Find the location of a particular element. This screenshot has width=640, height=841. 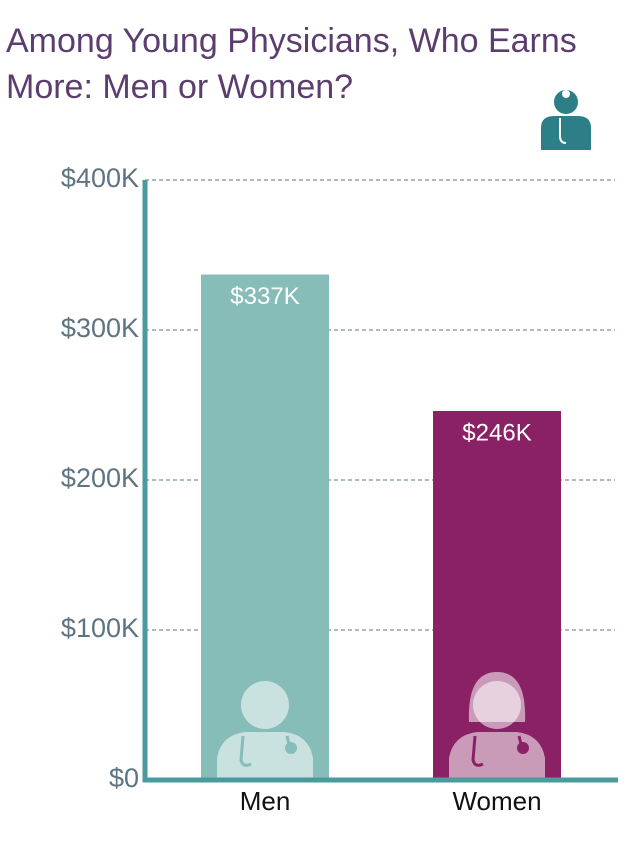

value-label: $337K is located at coordinates (264, 296).